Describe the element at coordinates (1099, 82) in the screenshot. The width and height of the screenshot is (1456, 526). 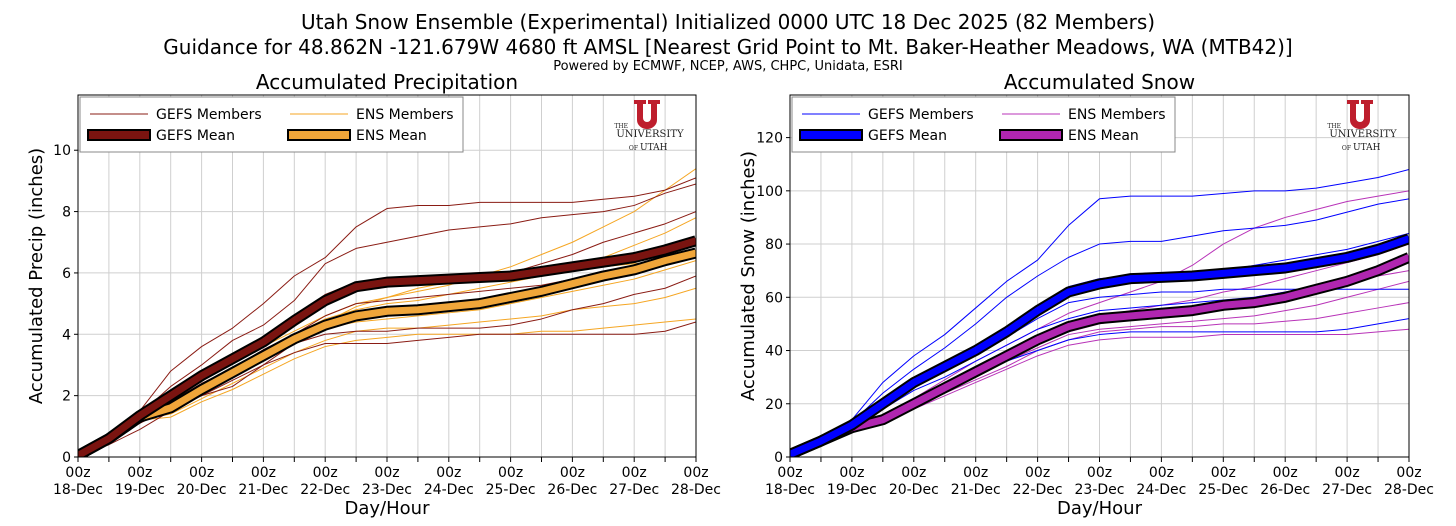
I see `plot-title: Accumulated Snow` at that location.